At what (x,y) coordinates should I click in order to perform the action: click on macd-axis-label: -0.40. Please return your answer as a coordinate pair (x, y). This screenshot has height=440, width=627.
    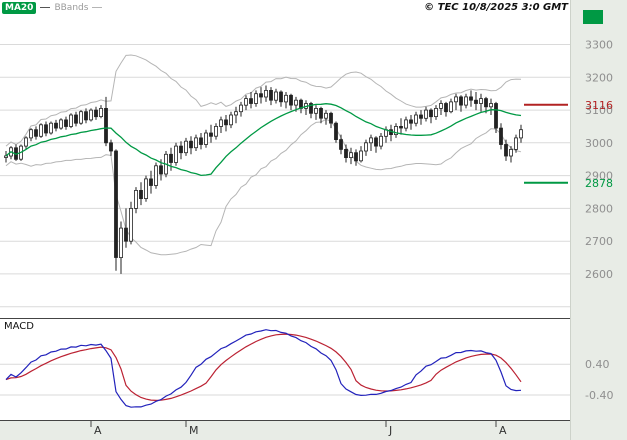
    Looking at the image, I should click on (599, 395).